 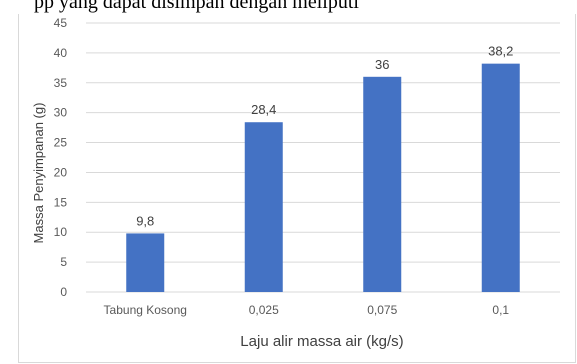 What do you see at coordinates (307, 310) in the screenshot?
I see `x-axis-ticks: Tabung Kosong 0,025 0,075 0,1` at bounding box center [307, 310].